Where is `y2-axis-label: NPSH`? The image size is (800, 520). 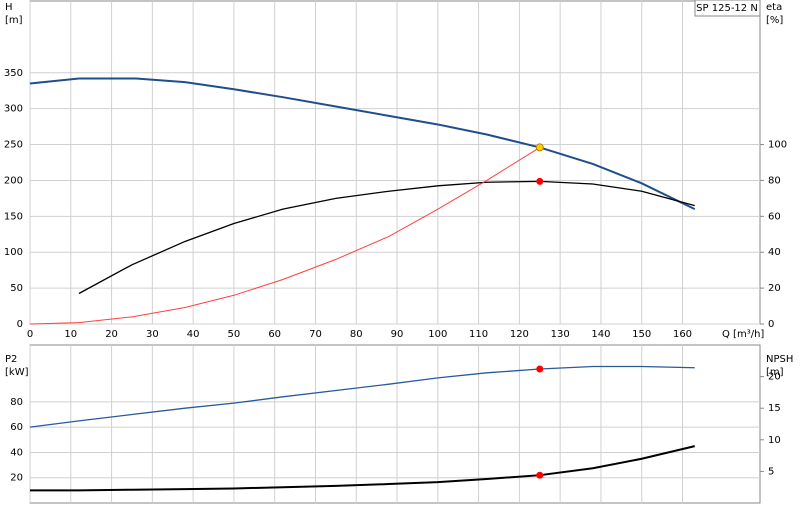
y2-axis-label: NPSH is located at coordinates (779, 359).